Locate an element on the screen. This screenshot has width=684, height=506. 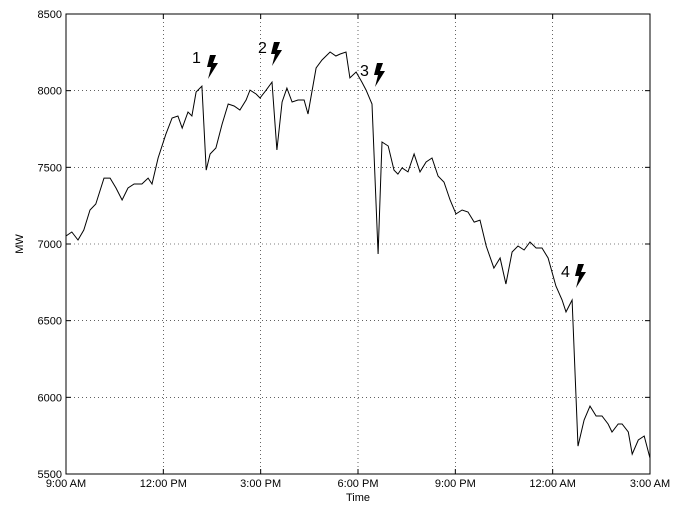
y-tick-label: 8000 is located at coordinates (50, 92).